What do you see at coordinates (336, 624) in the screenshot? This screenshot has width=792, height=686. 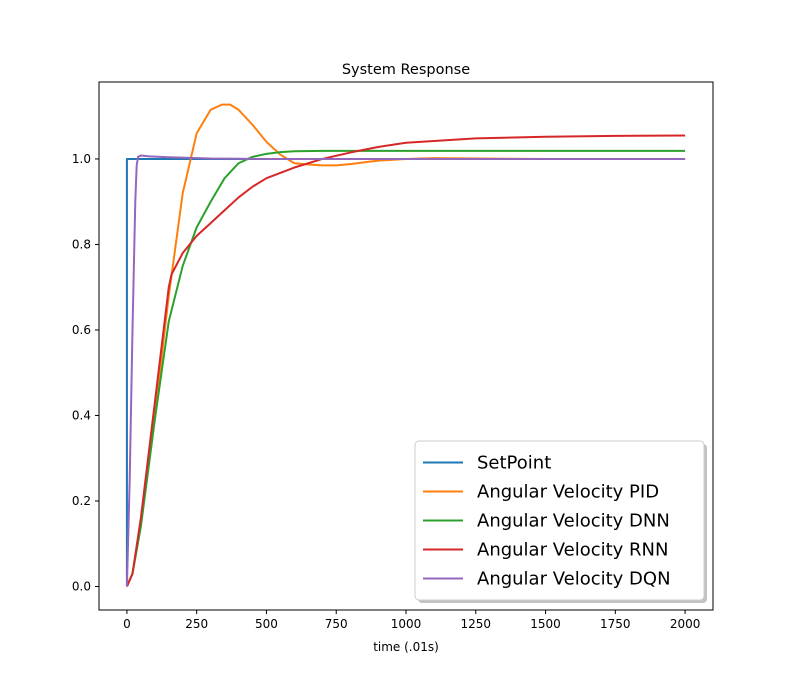 I see `x-tick-label: 750` at bounding box center [336, 624].